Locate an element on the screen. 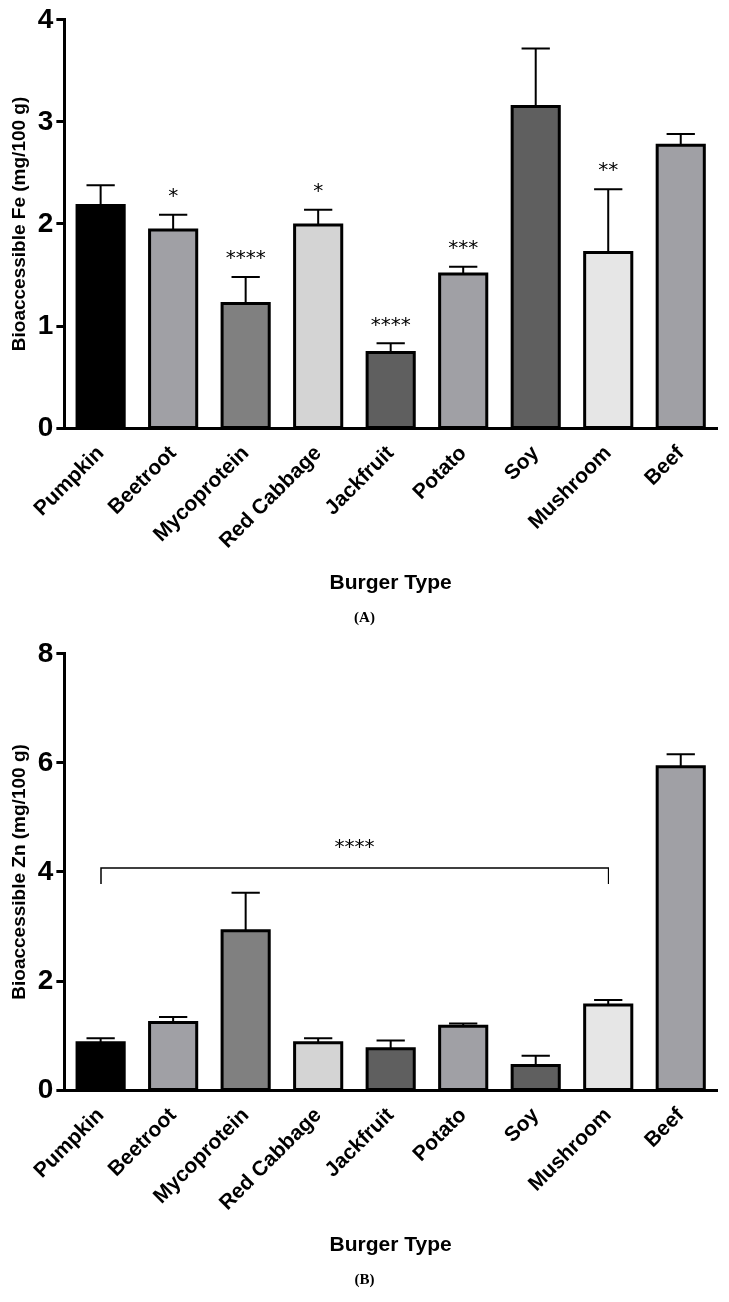 This screenshot has width=729, height=1302. text: (B) is located at coordinates (364, 1279).